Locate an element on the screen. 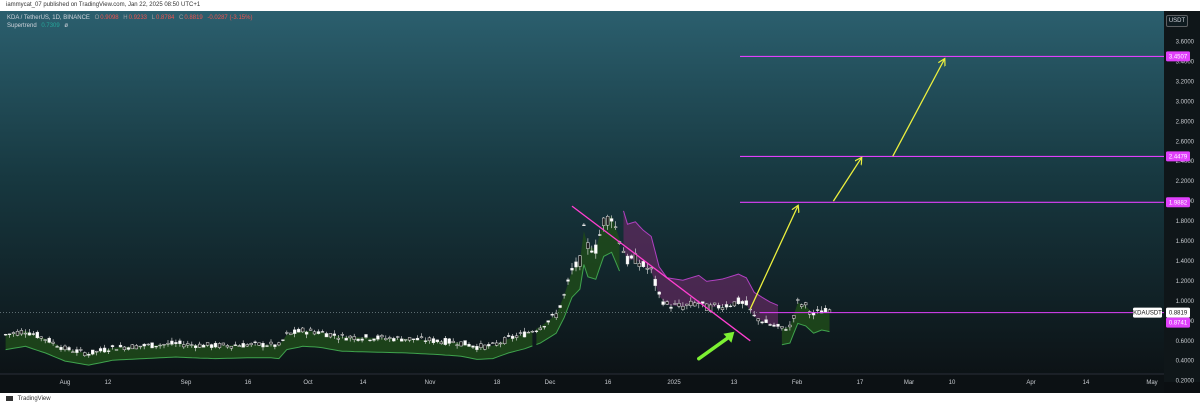 This screenshot has width=1200, height=405. x-tick-label: Feb is located at coordinates (797, 383).